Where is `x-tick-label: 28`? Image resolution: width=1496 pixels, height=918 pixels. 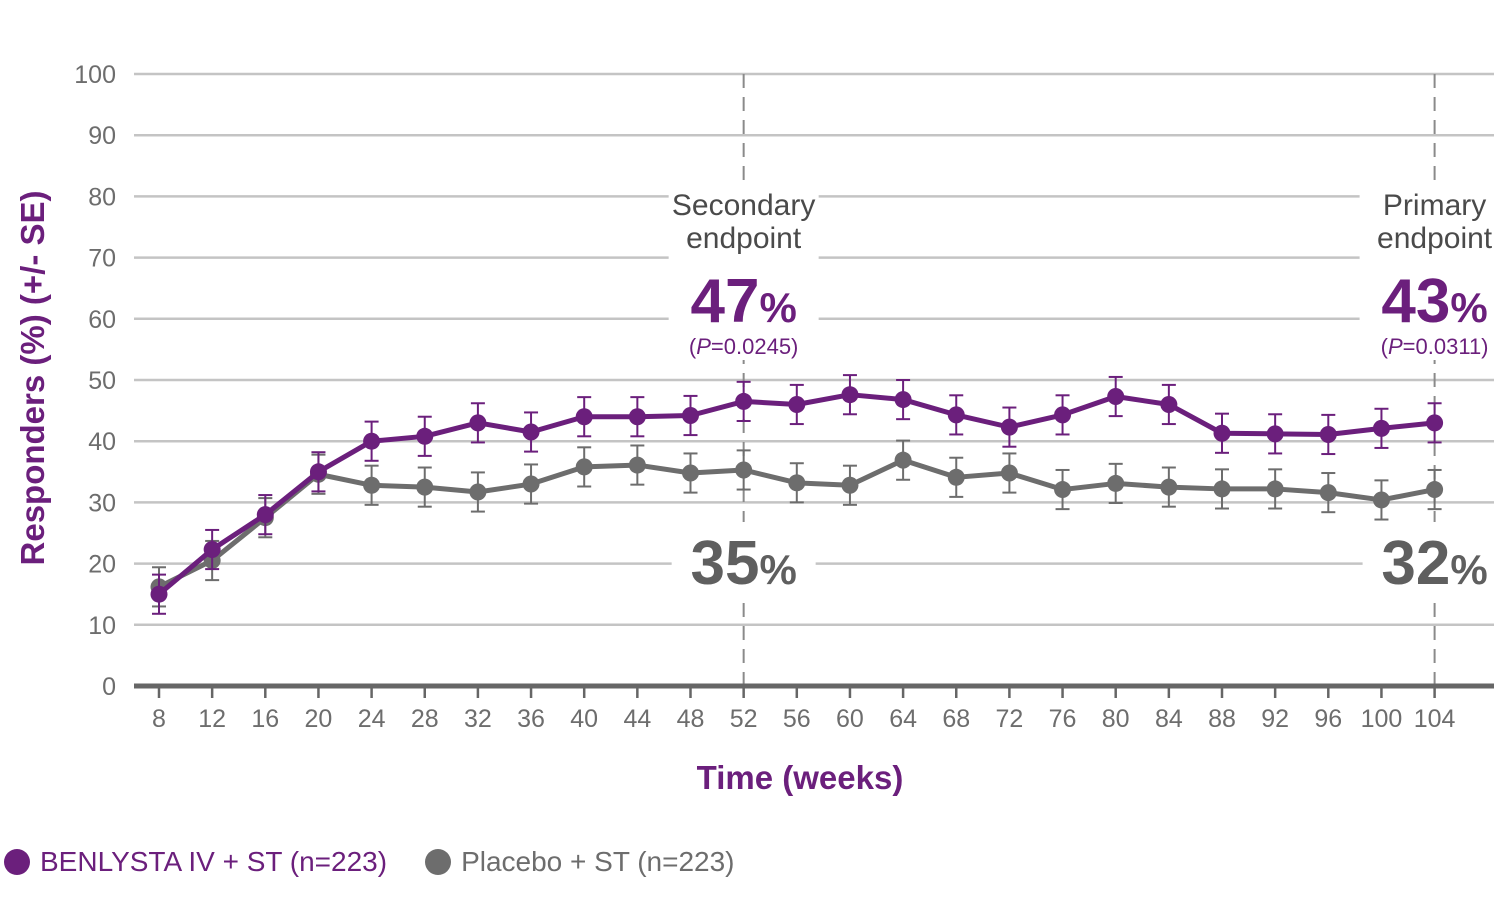 x-tick-label: 28 is located at coordinates (425, 719).